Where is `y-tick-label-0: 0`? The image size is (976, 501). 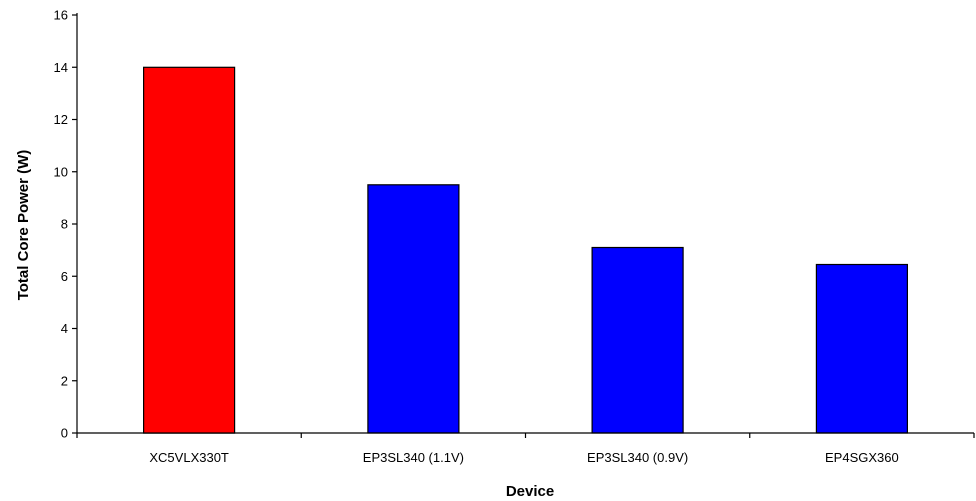
y-tick-label-0: 0 is located at coordinates (64, 433).